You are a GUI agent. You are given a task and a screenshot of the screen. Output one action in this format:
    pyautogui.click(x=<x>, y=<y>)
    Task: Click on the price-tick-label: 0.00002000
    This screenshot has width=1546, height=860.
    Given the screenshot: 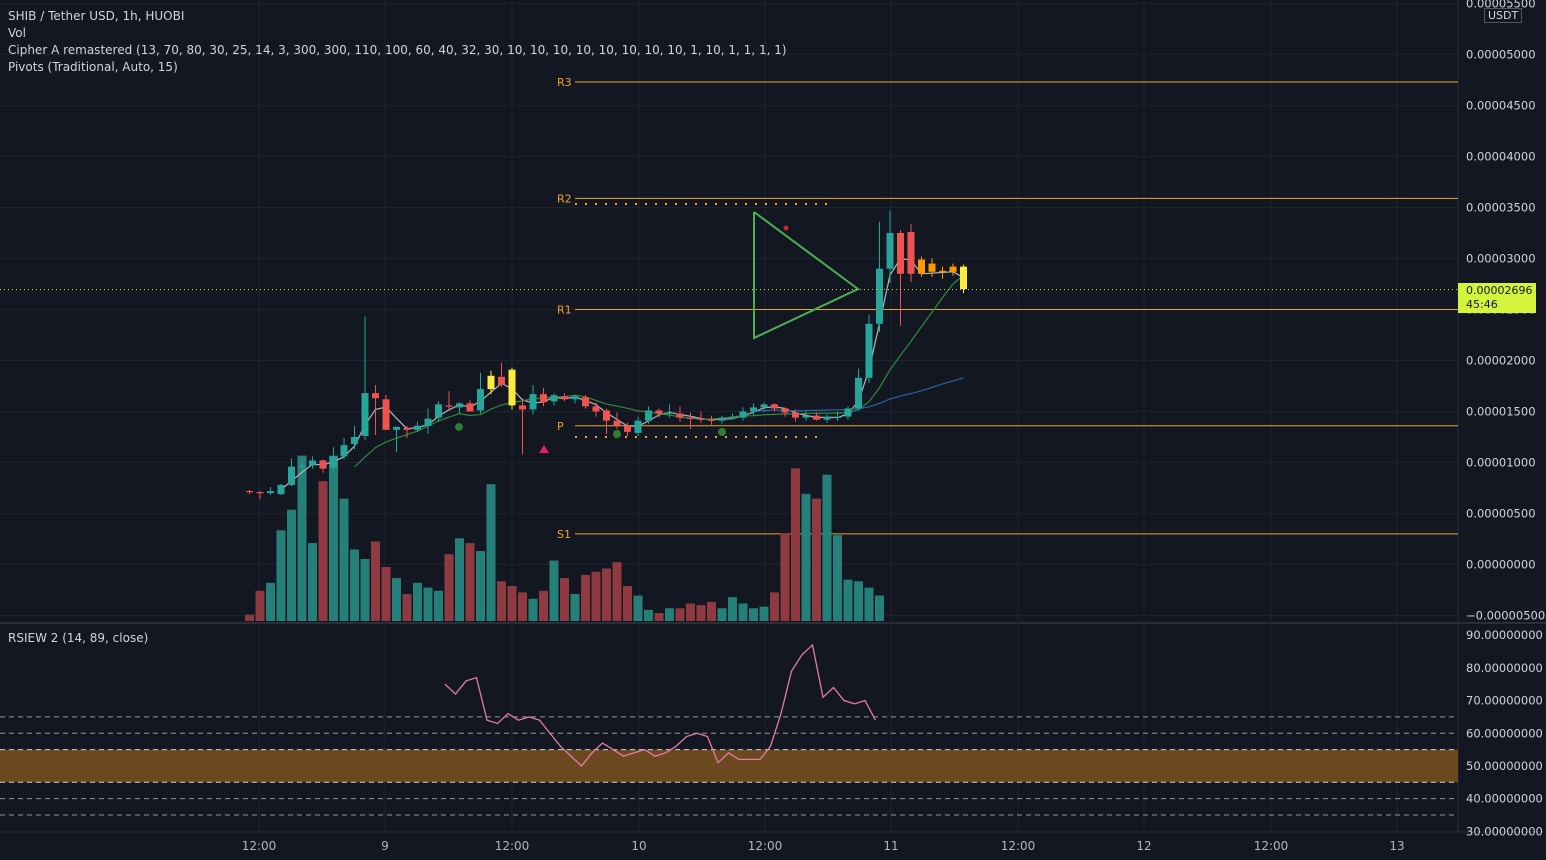 What is the action you would take?
    pyautogui.click(x=1501, y=361)
    